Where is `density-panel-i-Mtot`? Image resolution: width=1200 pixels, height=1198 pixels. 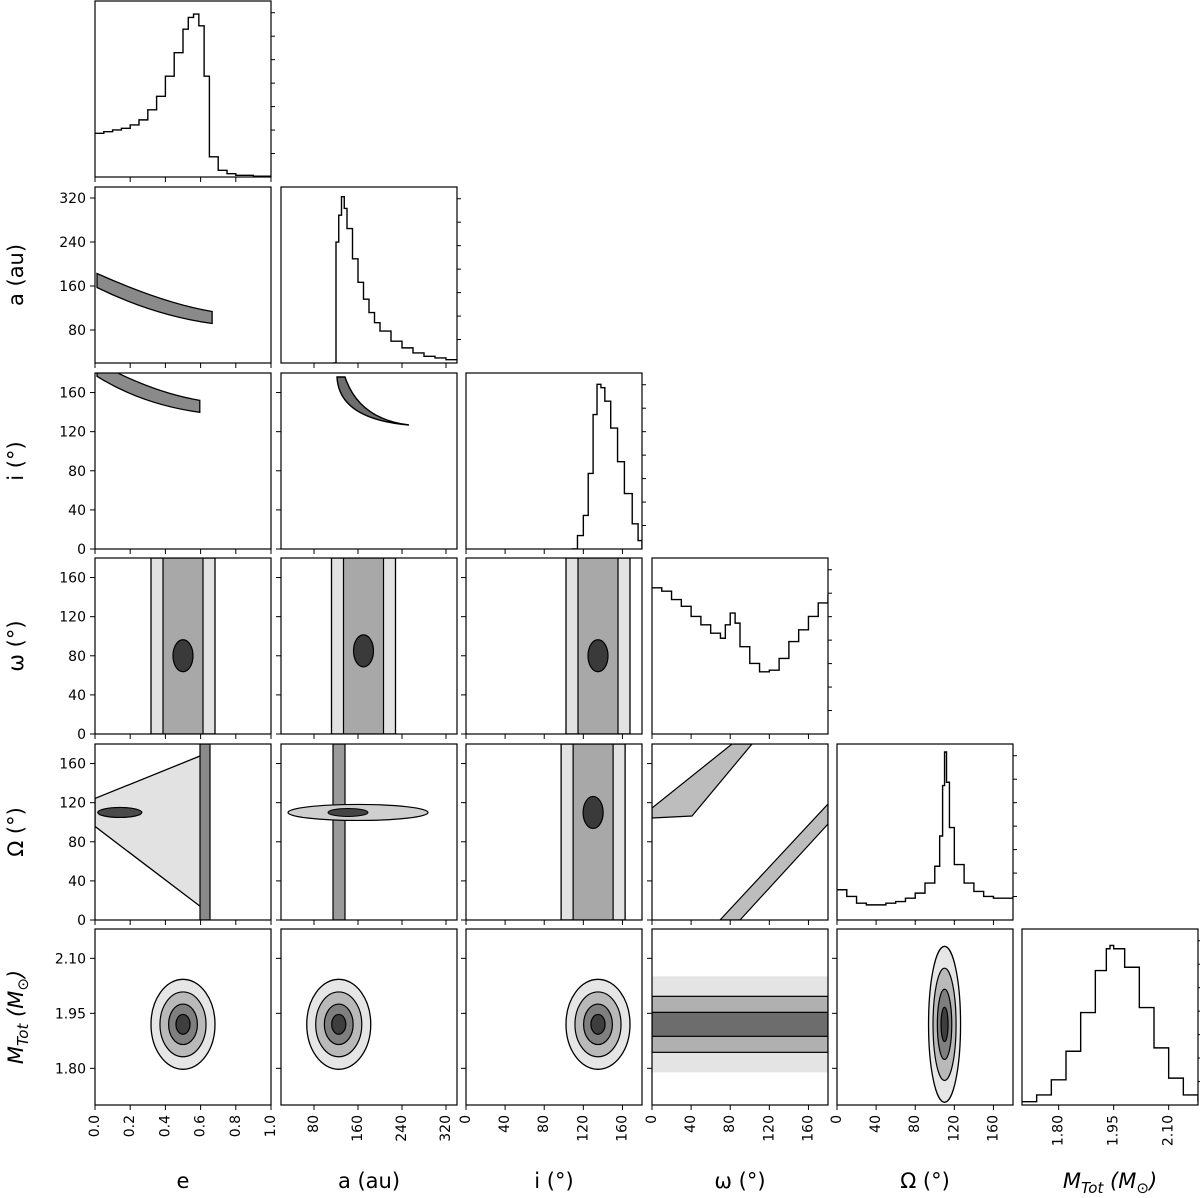 density-panel-i-Mtot is located at coordinates (552, 1019).